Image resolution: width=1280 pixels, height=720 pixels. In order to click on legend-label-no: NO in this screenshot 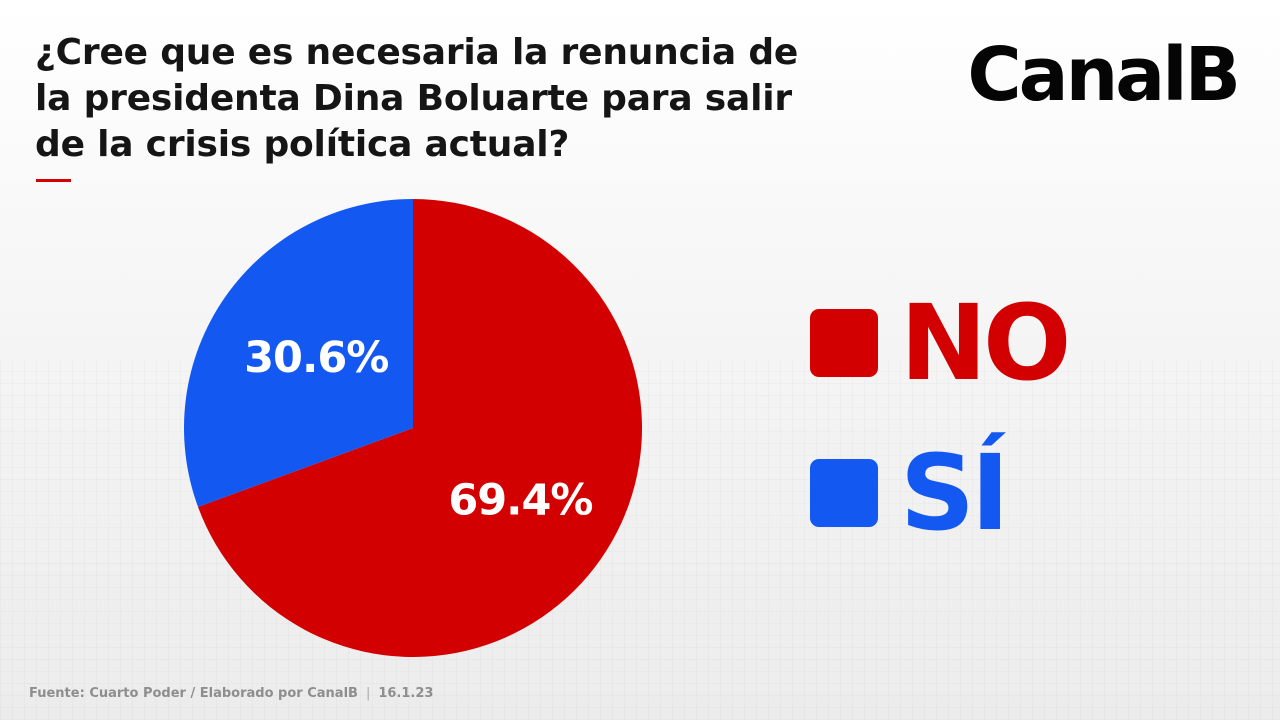, I will do `click(985, 343)`.